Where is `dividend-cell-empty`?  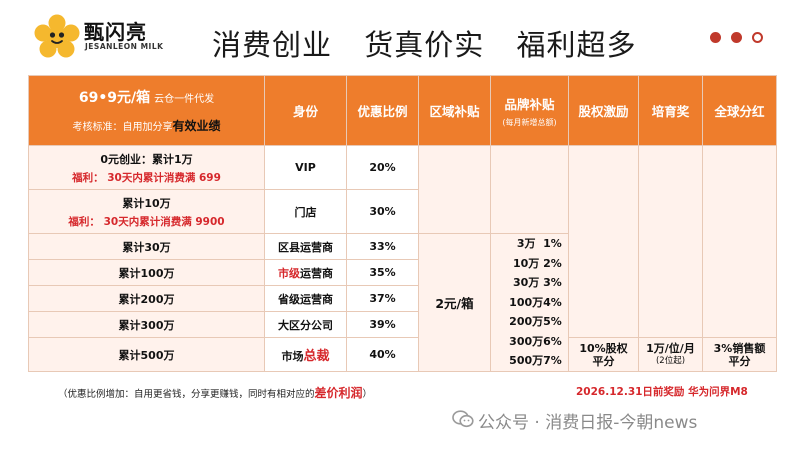 dividend-cell-empty is located at coordinates (739, 241).